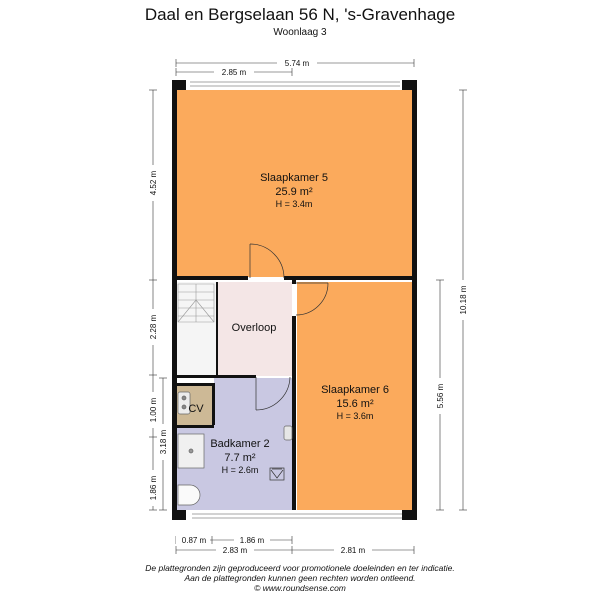 Image resolution: width=600 pixels, height=600 pixels. I want to click on room-height: H = 2.6m, so click(240, 470).